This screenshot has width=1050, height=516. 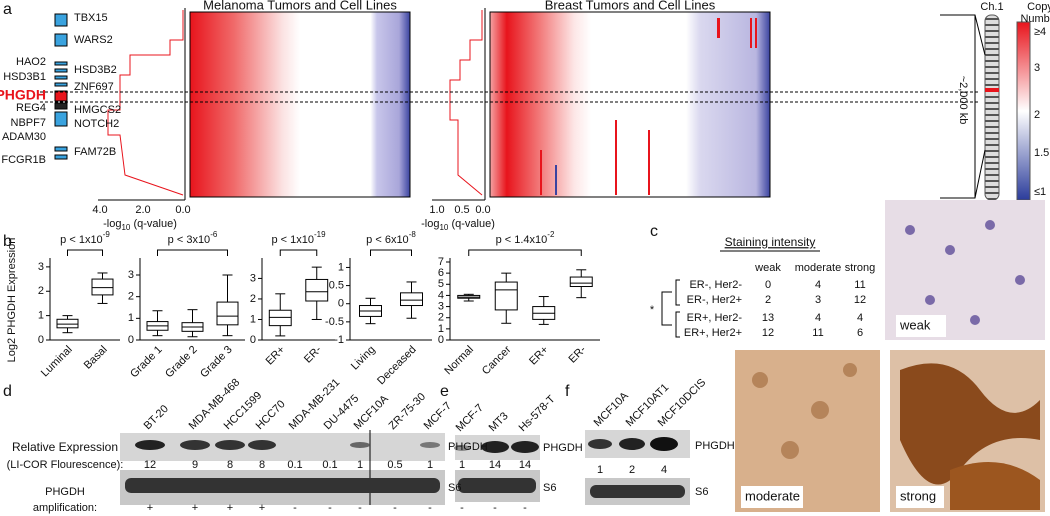 What do you see at coordinates (499, 422) in the screenshot?
I see `lane-label: MT3` at bounding box center [499, 422].